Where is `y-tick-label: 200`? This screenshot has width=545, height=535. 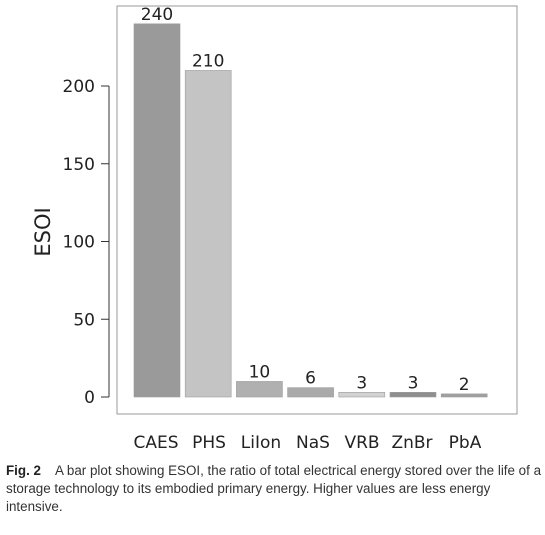
y-tick-label: 200 is located at coordinates (79, 87).